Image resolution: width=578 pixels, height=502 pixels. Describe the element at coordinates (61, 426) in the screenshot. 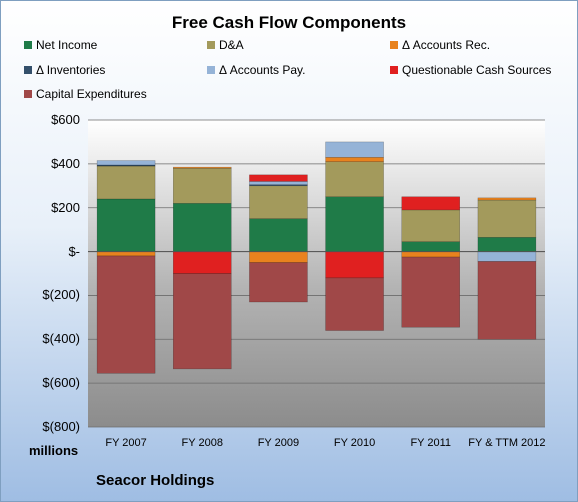

I see `y-tick-label: $(800)` at that location.